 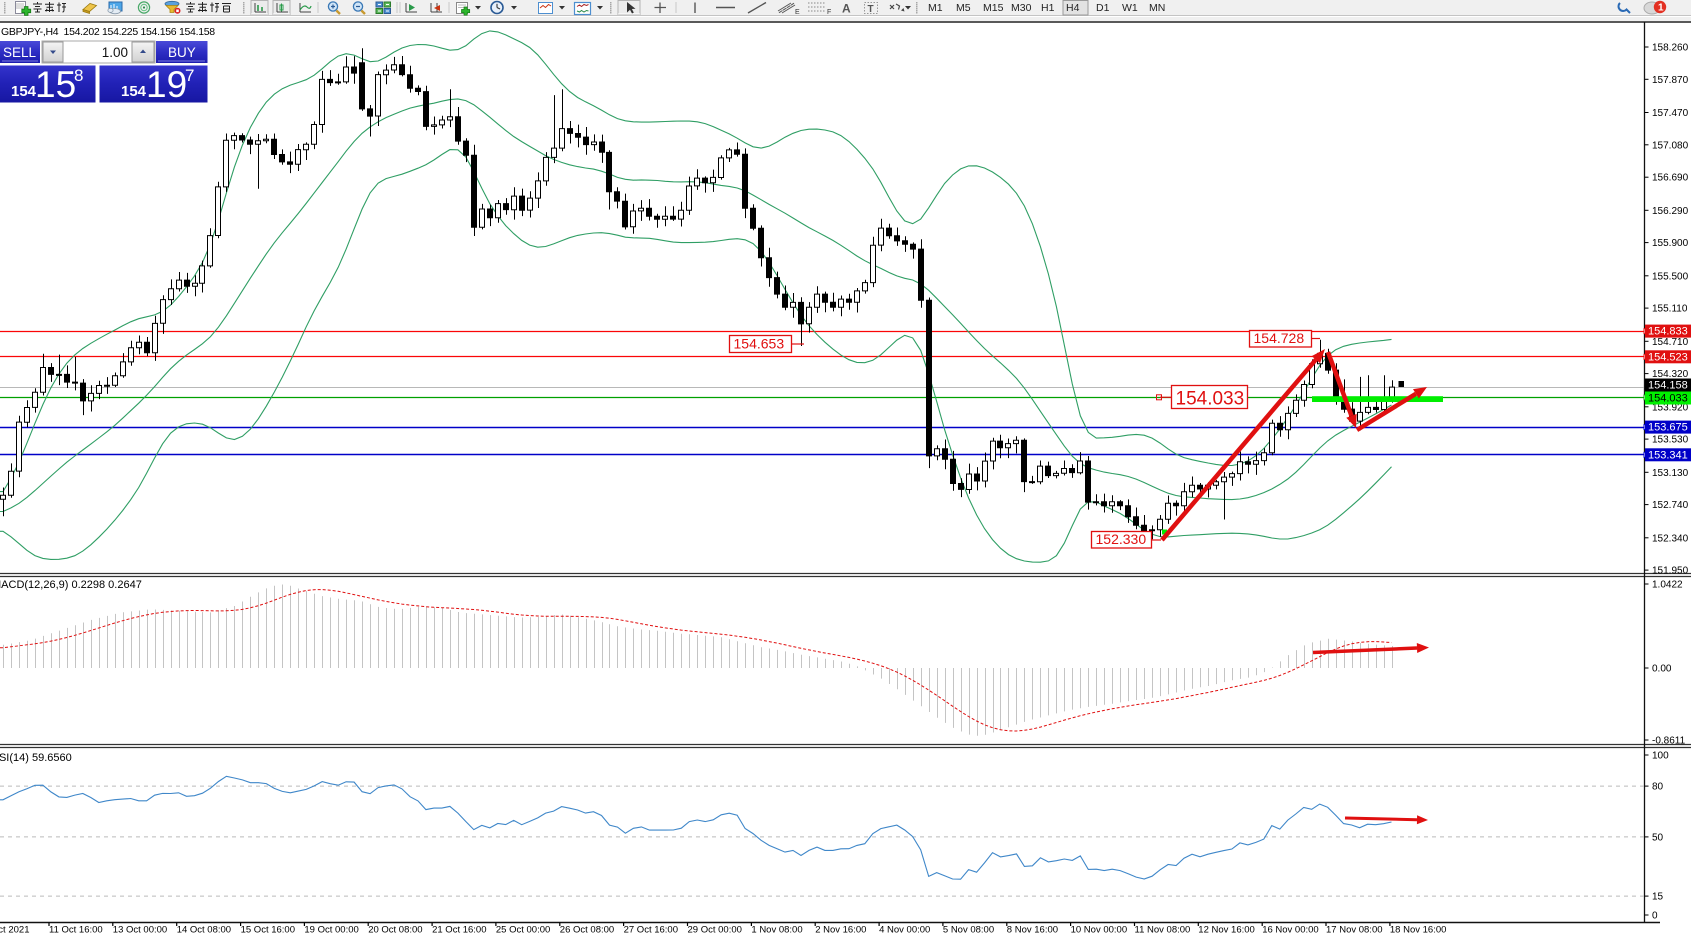 What do you see at coordinates (840, 930) in the screenshot?
I see `svg-text: 2 Nov 16:00` at bounding box center [840, 930].